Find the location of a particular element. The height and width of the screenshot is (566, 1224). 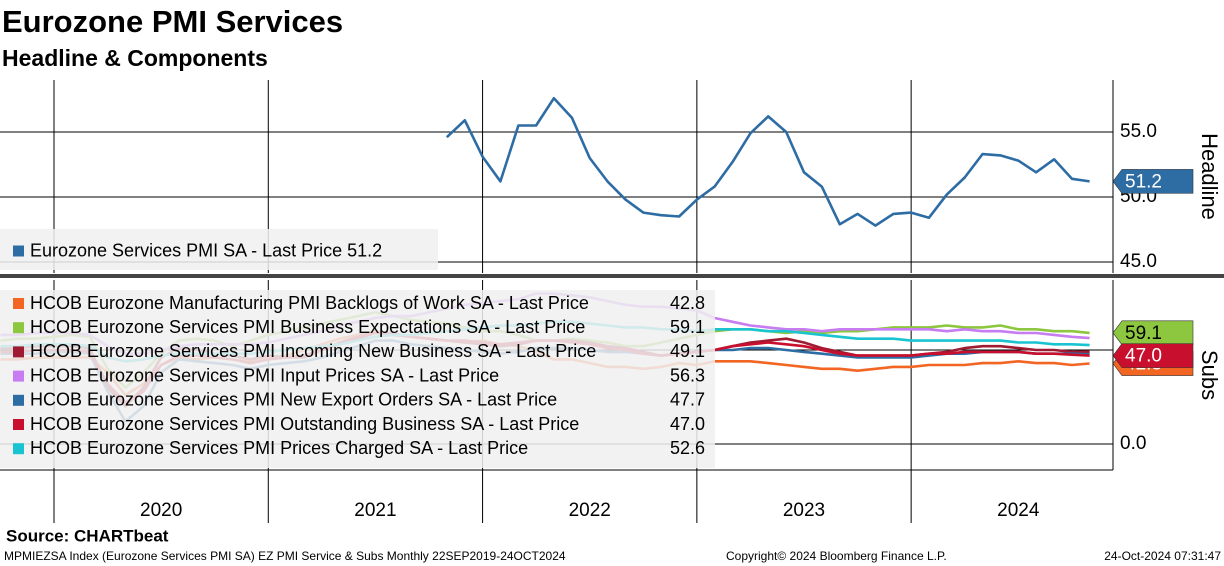

series-line is located at coordinates (767, 161).